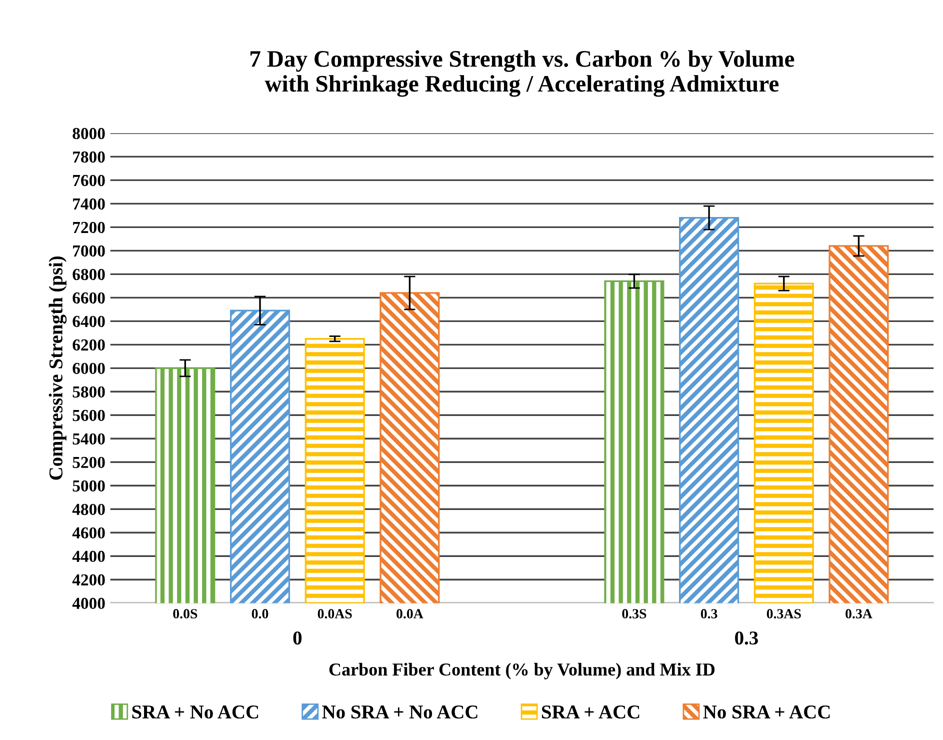 The width and height of the screenshot is (943, 740). Describe the element at coordinates (88, 322) in the screenshot. I see `y-tick-label: 6400` at that location.